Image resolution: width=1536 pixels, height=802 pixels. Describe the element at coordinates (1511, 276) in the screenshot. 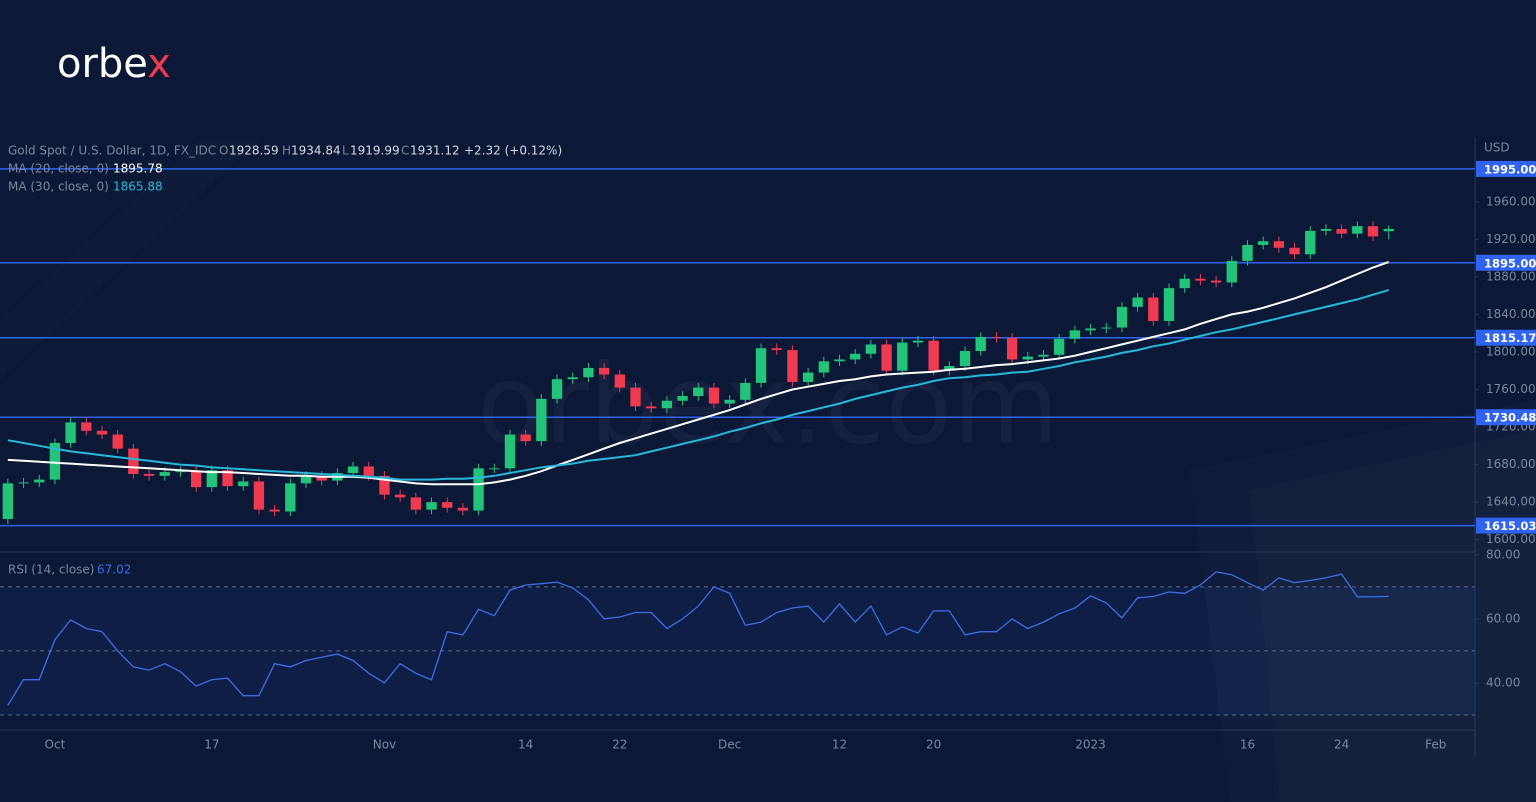

I see `y-tick-label: 1880.00` at that location.